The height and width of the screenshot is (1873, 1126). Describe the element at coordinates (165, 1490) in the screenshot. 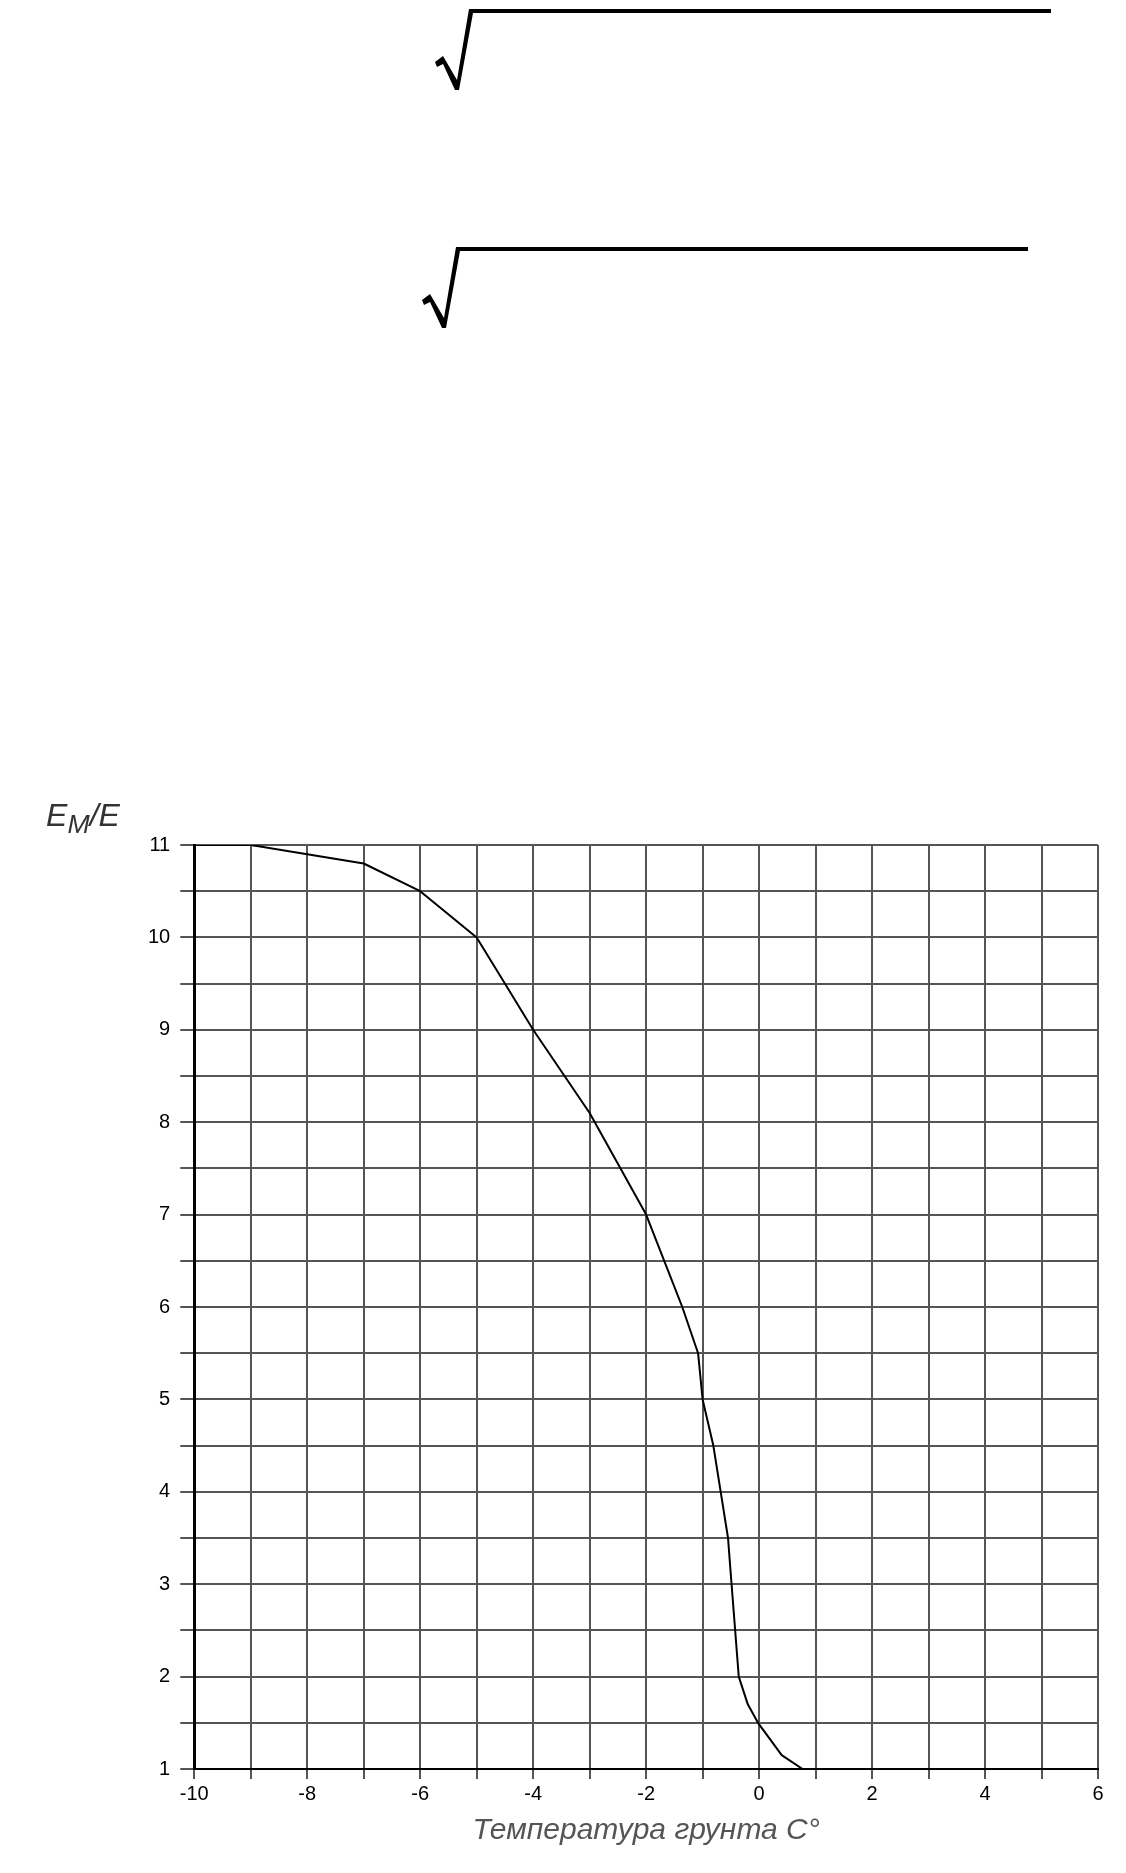

I see `y-tick-label: 4` at that location.